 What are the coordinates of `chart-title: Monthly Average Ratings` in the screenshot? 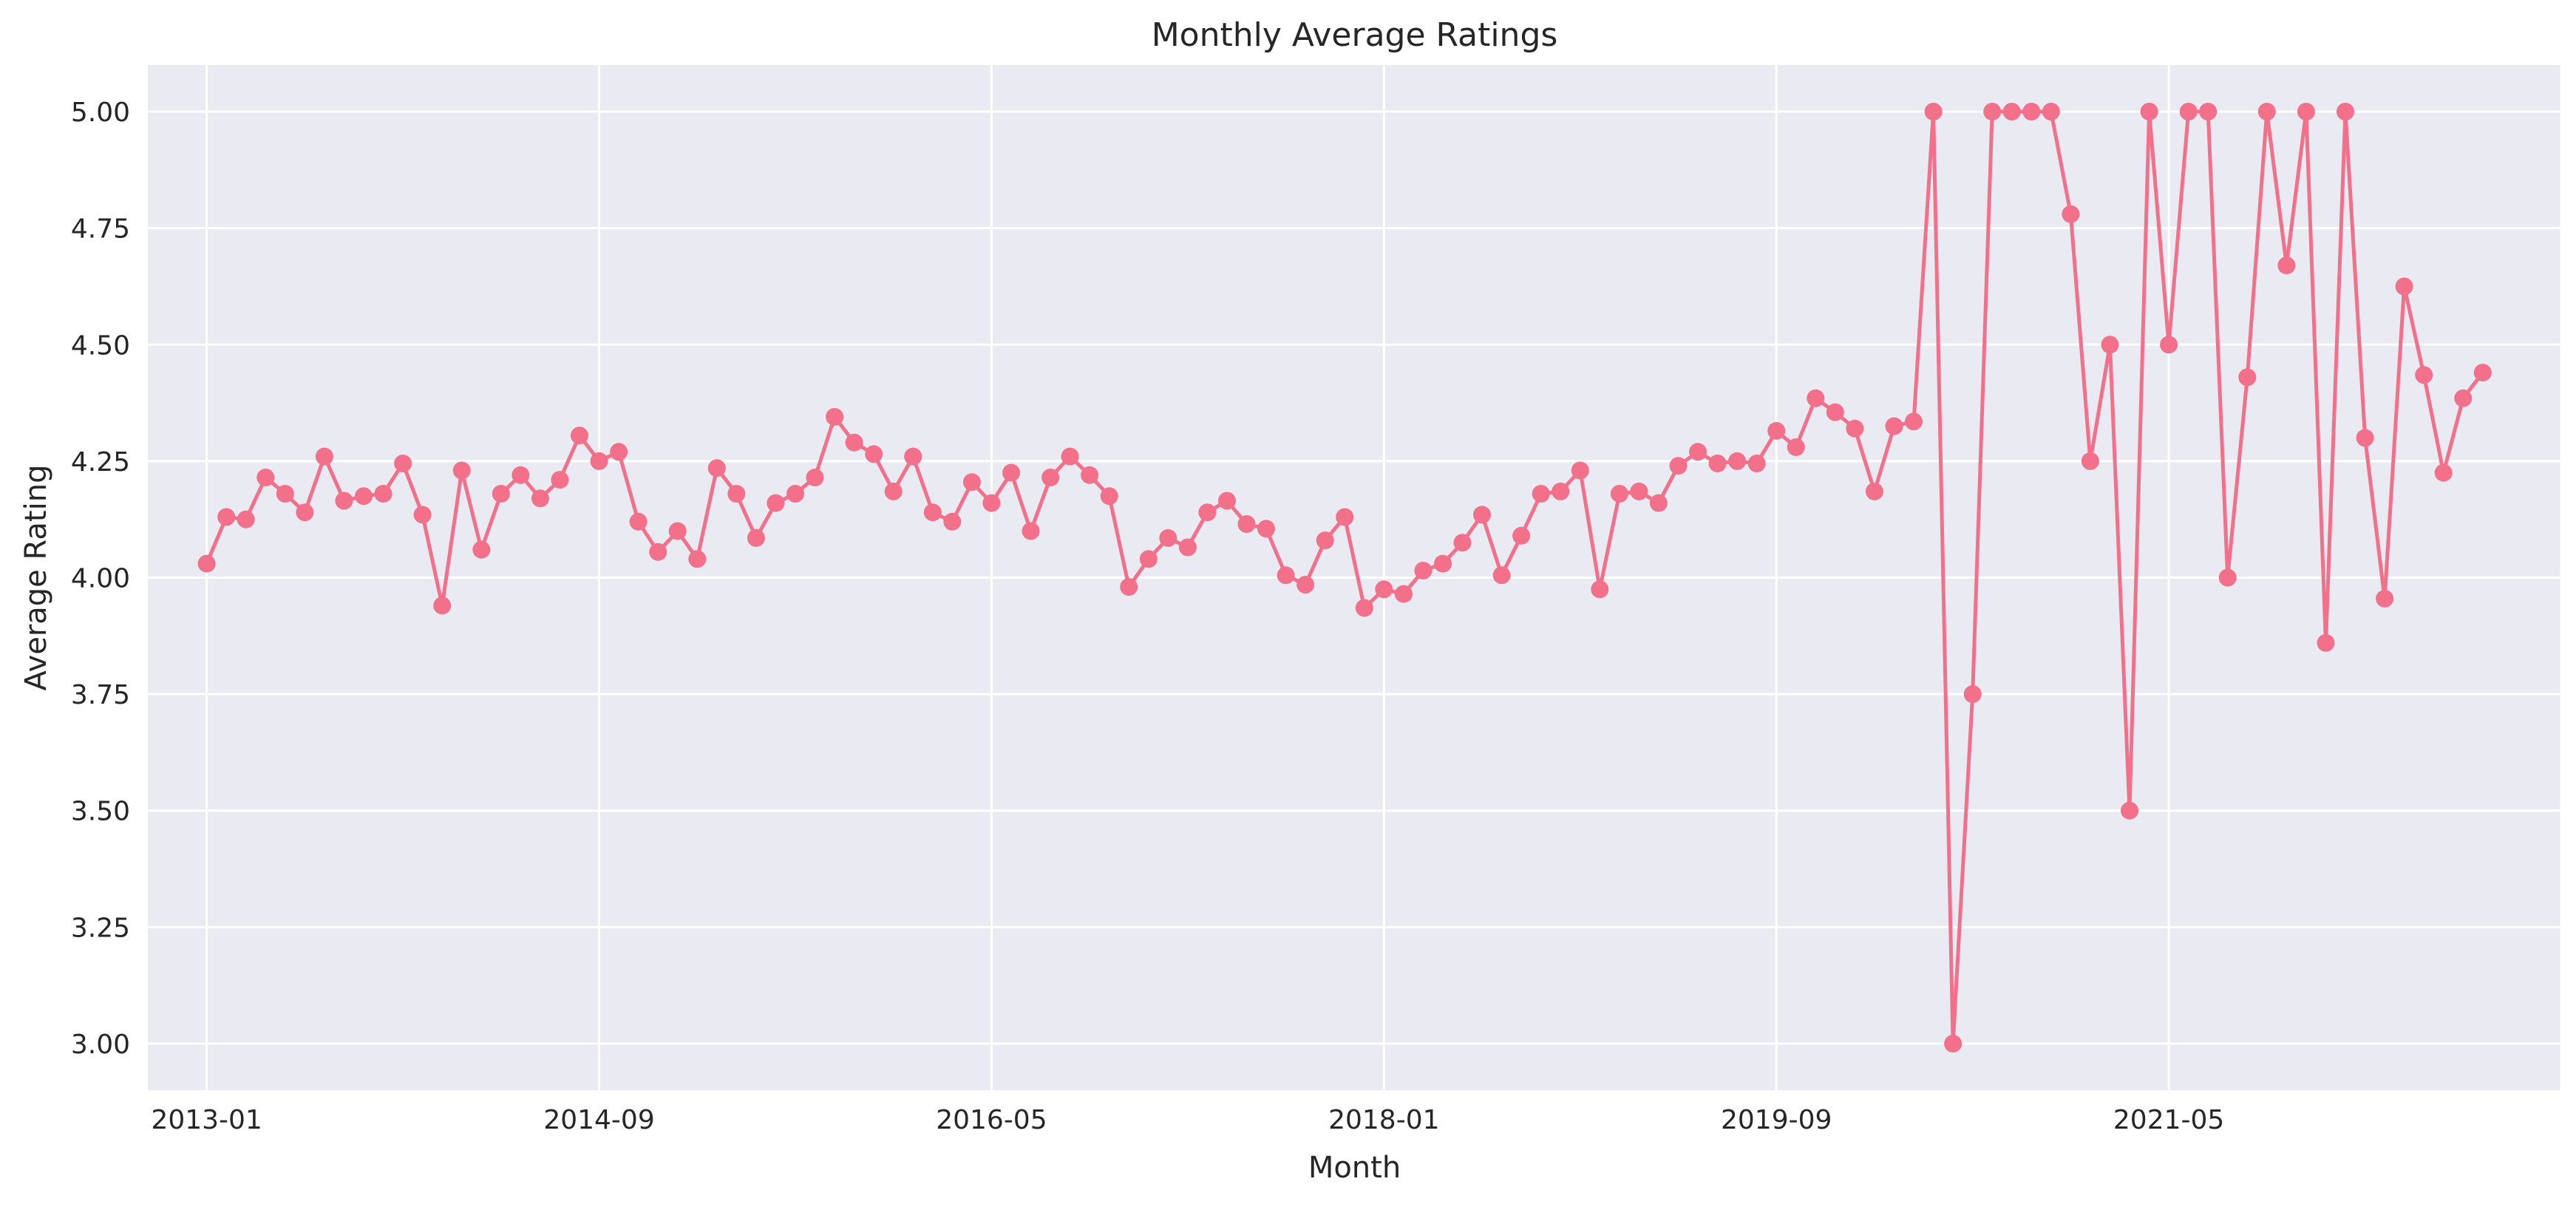 It's located at (1355, 35).